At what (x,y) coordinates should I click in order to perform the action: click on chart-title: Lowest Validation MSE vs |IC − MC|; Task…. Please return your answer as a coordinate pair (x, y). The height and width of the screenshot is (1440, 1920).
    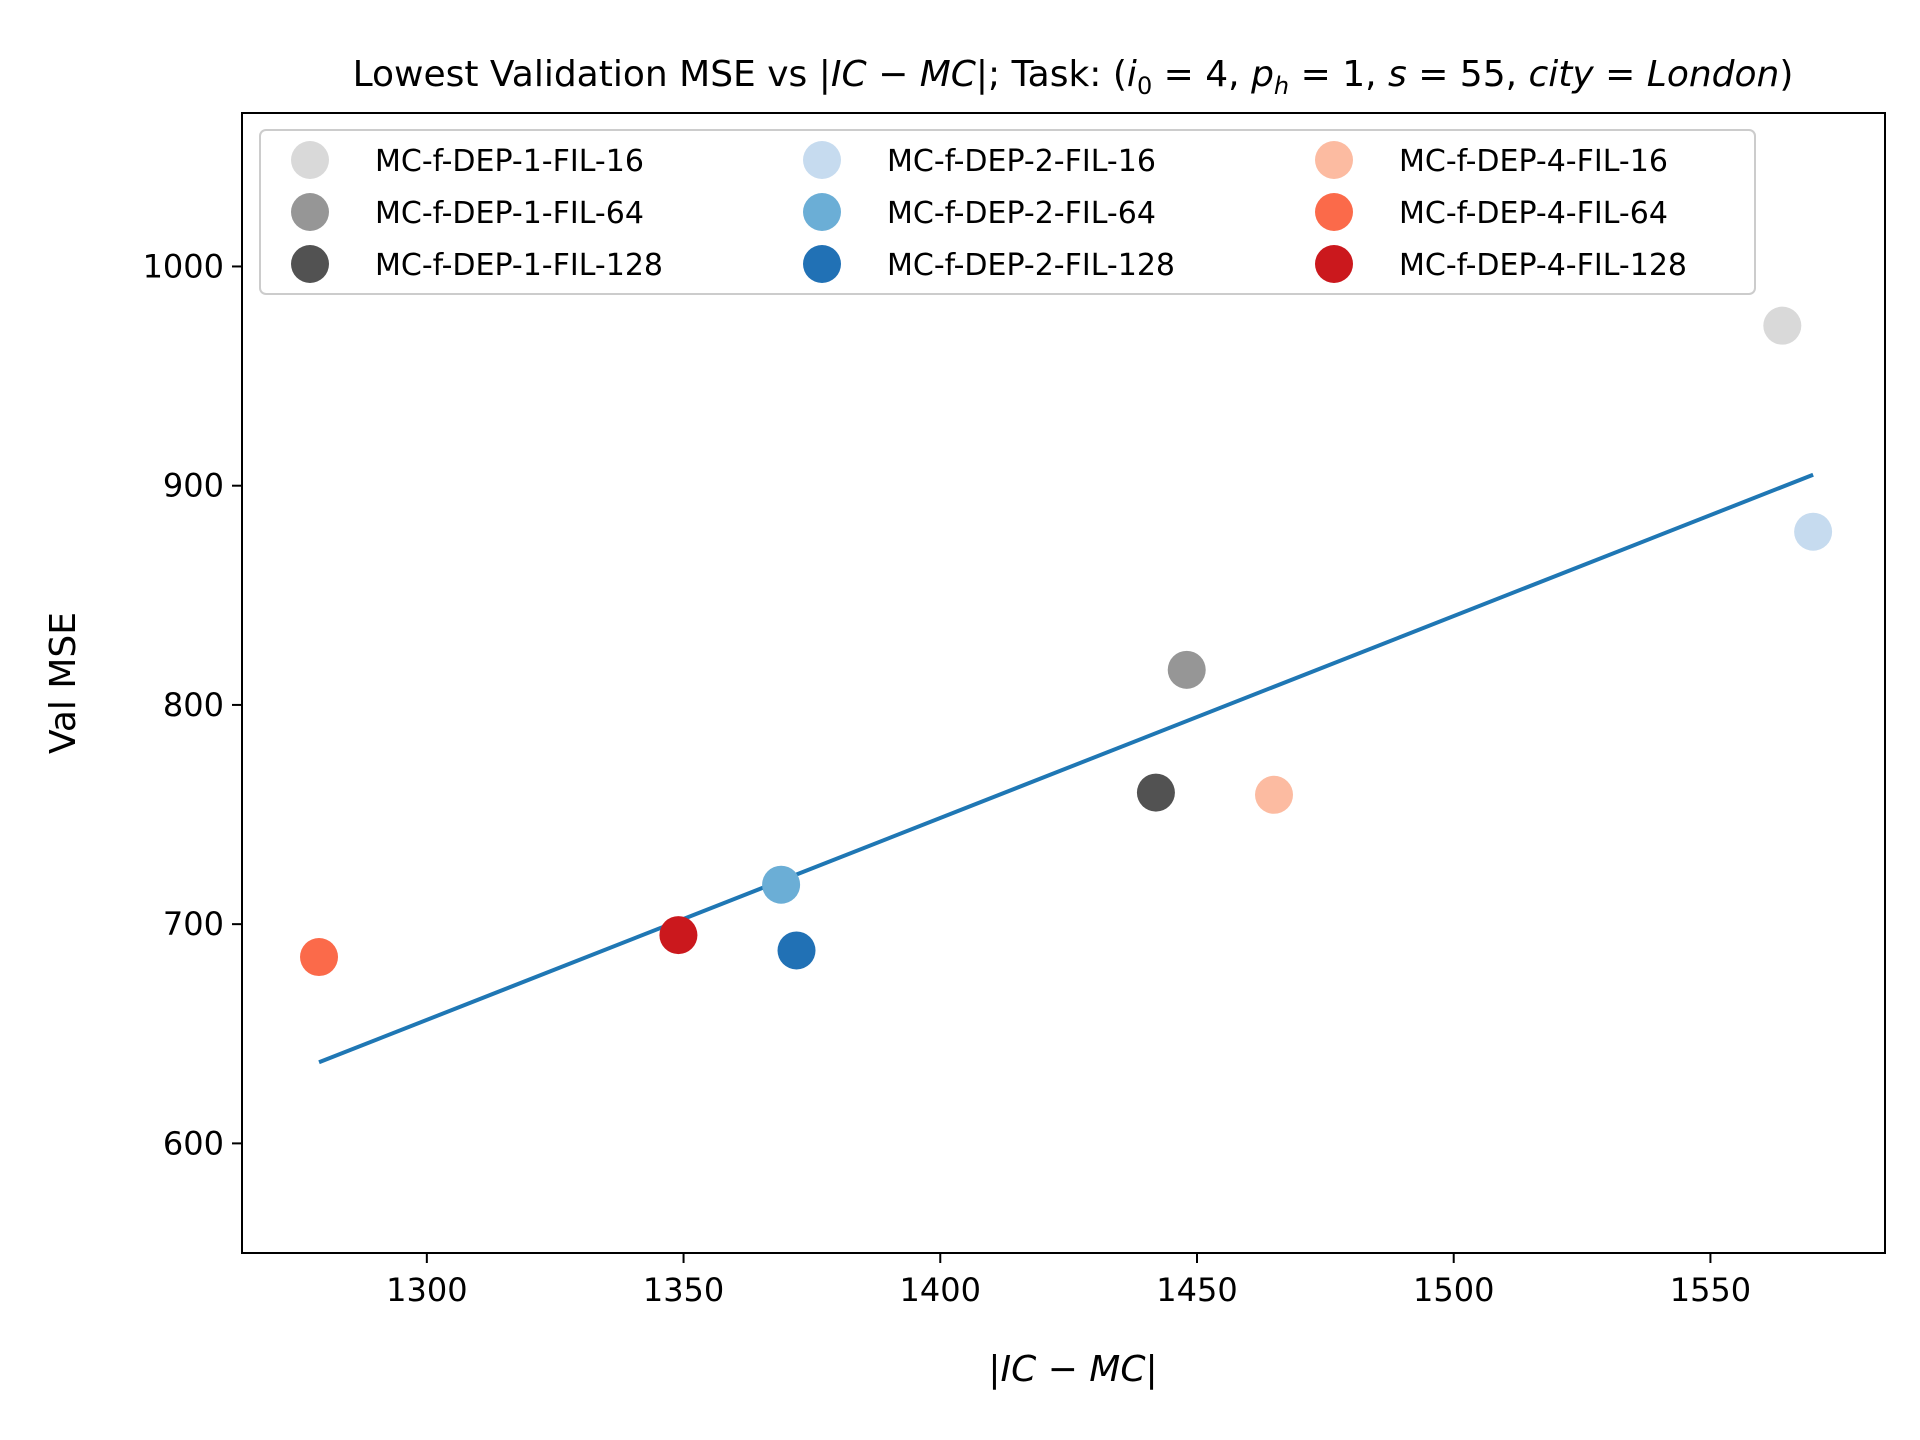
    Looking at the image, I should click on (1073, 77).